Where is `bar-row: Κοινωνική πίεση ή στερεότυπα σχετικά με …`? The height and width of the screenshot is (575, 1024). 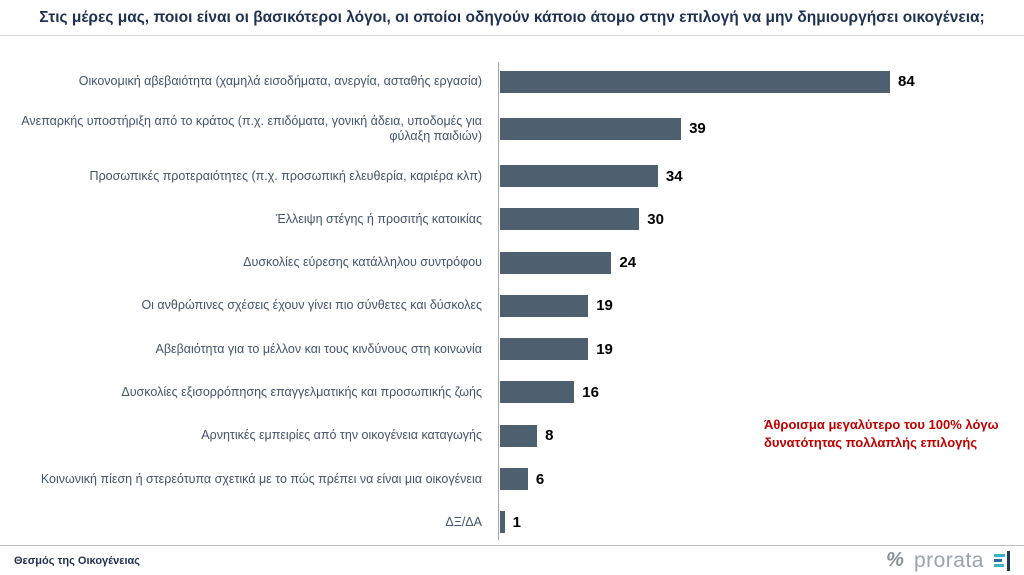
bar-row: Κοινωνική πίεση ή στερεότυπα σχετικά με … is located at coordinates (512, 478).